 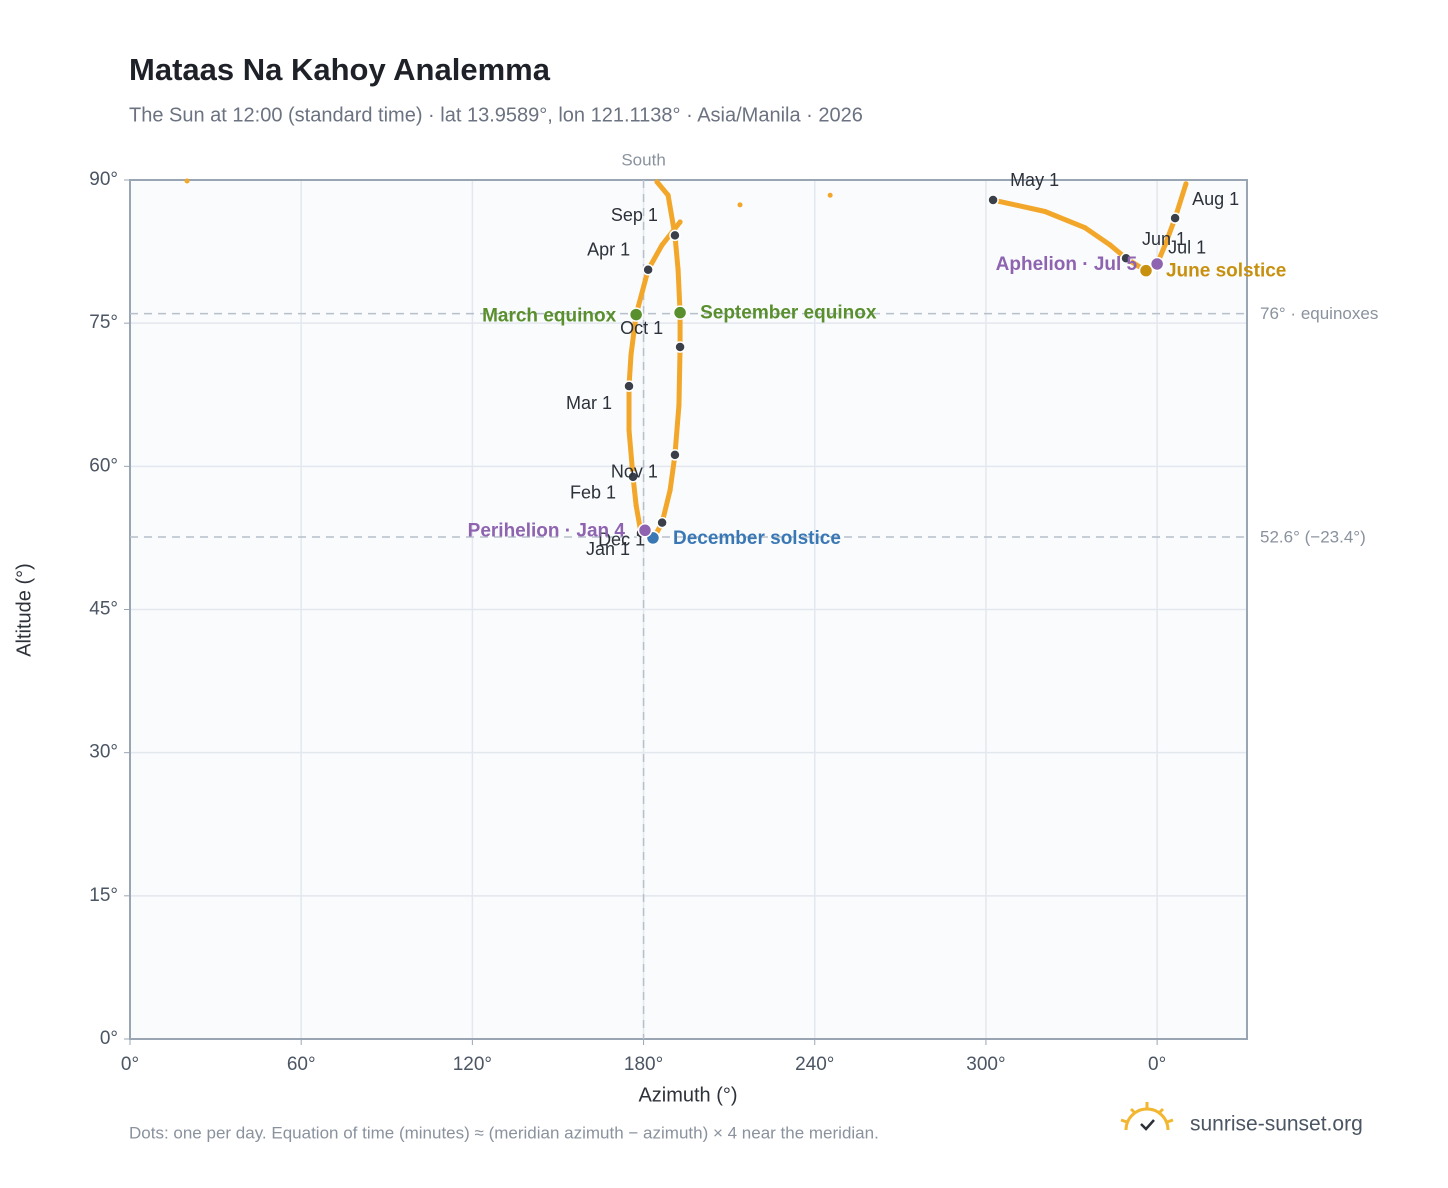 What do you see at coordinates (1164, 239) in the screenshot?
I see `month-label: Jun 1` at bounding box center [1164, 239].